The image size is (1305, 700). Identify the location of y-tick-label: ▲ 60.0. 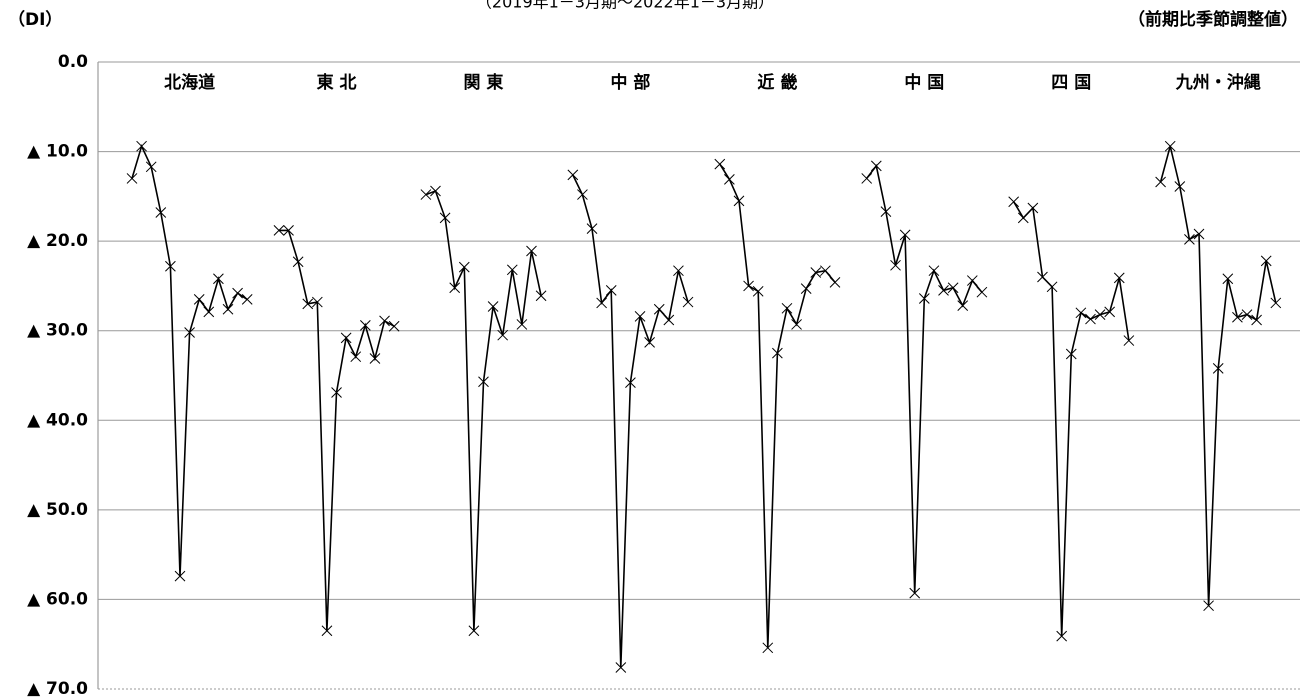
(57, 599).